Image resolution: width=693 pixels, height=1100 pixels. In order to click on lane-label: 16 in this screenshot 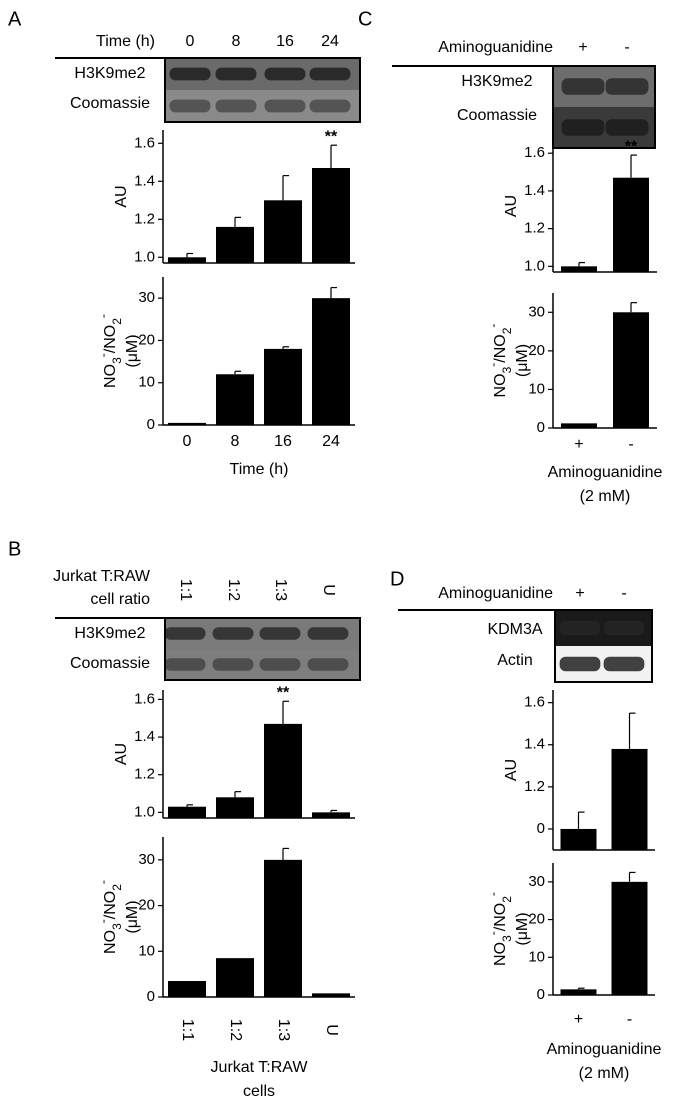, I will do `click(285, 41)`.